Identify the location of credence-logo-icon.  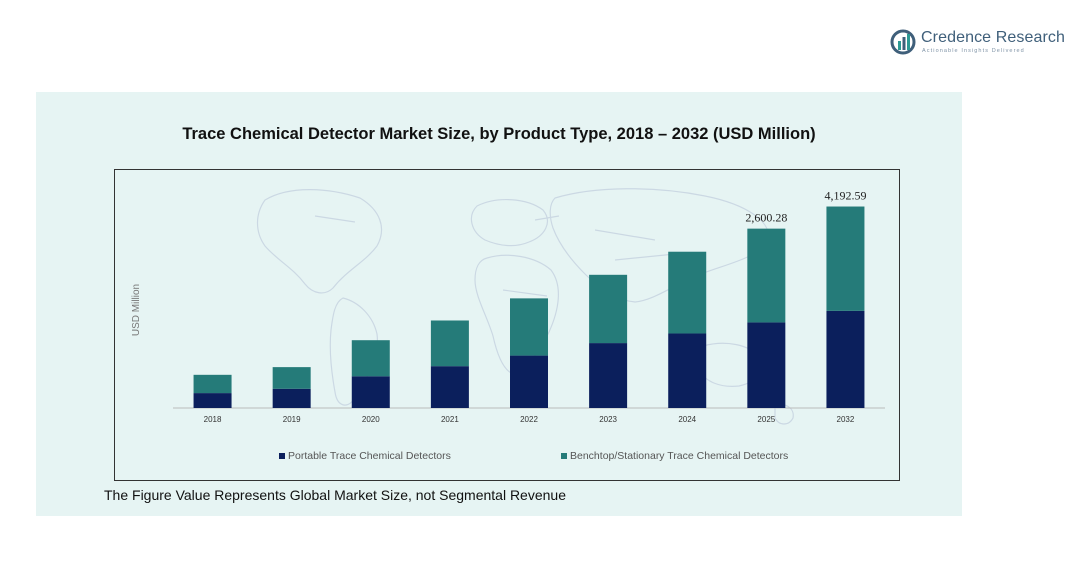
(903, 42).